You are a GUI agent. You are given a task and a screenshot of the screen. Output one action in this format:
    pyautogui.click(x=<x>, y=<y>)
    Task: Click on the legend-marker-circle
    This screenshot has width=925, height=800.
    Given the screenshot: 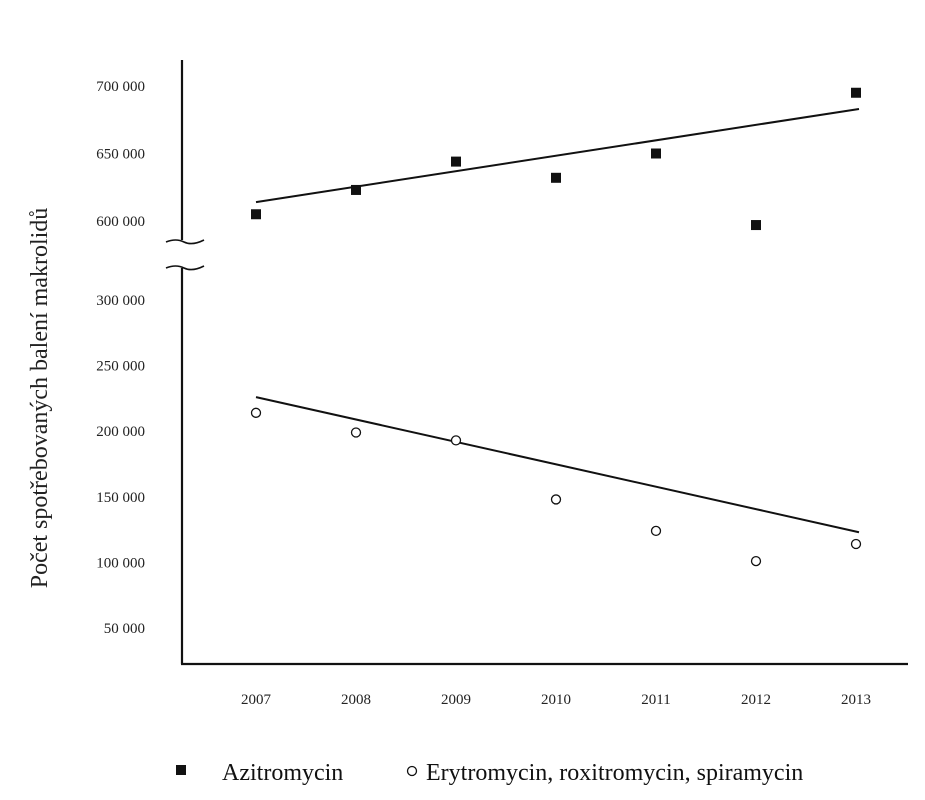 What is the action you would take?
    pyautogui.click(x=412, y=771)
    